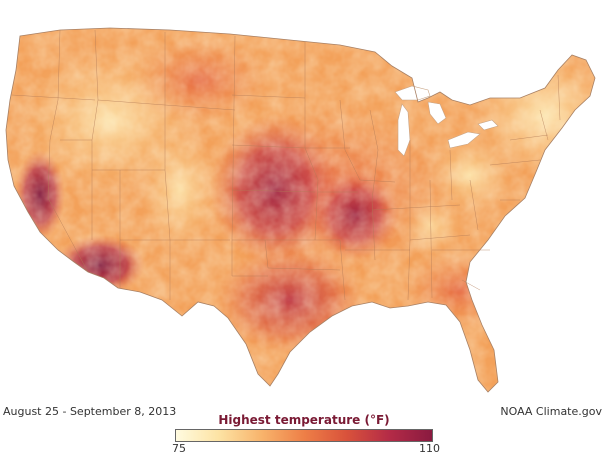  What do you see at coordinates (446, 121) in the screenshot?
I see `great-lakes` at bounding box center [446, 121].